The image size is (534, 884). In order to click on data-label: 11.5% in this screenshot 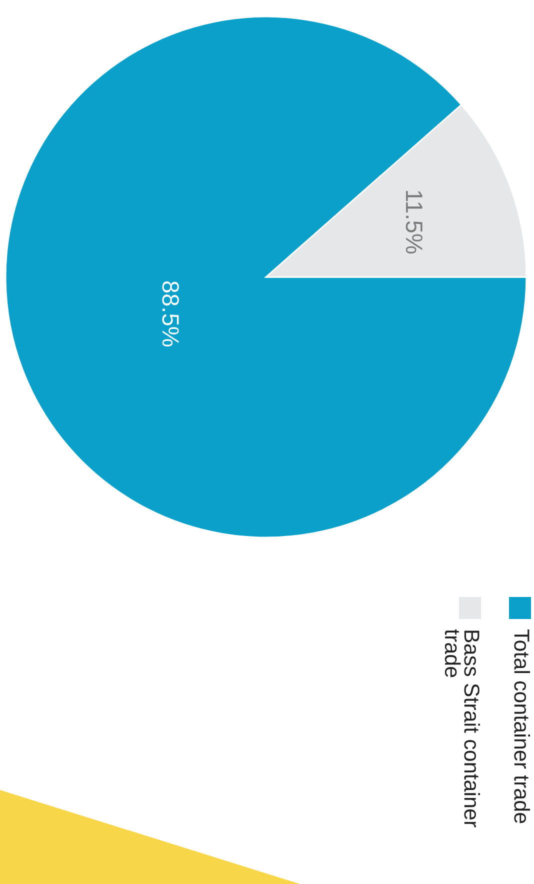, I will do `click(414, 222)`.